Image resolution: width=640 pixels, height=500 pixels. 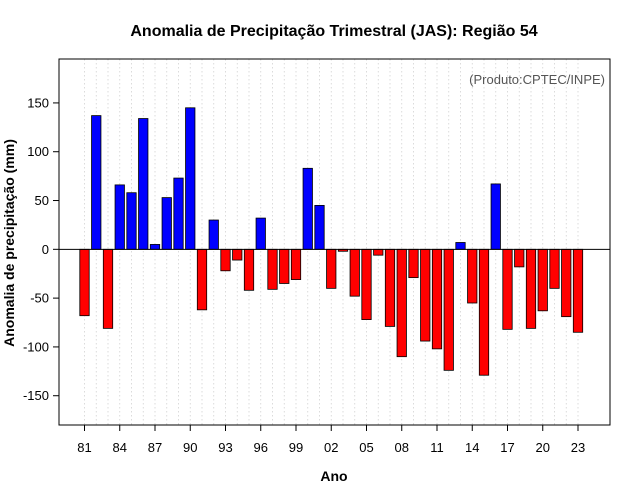 What do you see at coordinates (390, 287) in the screenshot?
I see `bar-2007` at bounding box center [390, 287].